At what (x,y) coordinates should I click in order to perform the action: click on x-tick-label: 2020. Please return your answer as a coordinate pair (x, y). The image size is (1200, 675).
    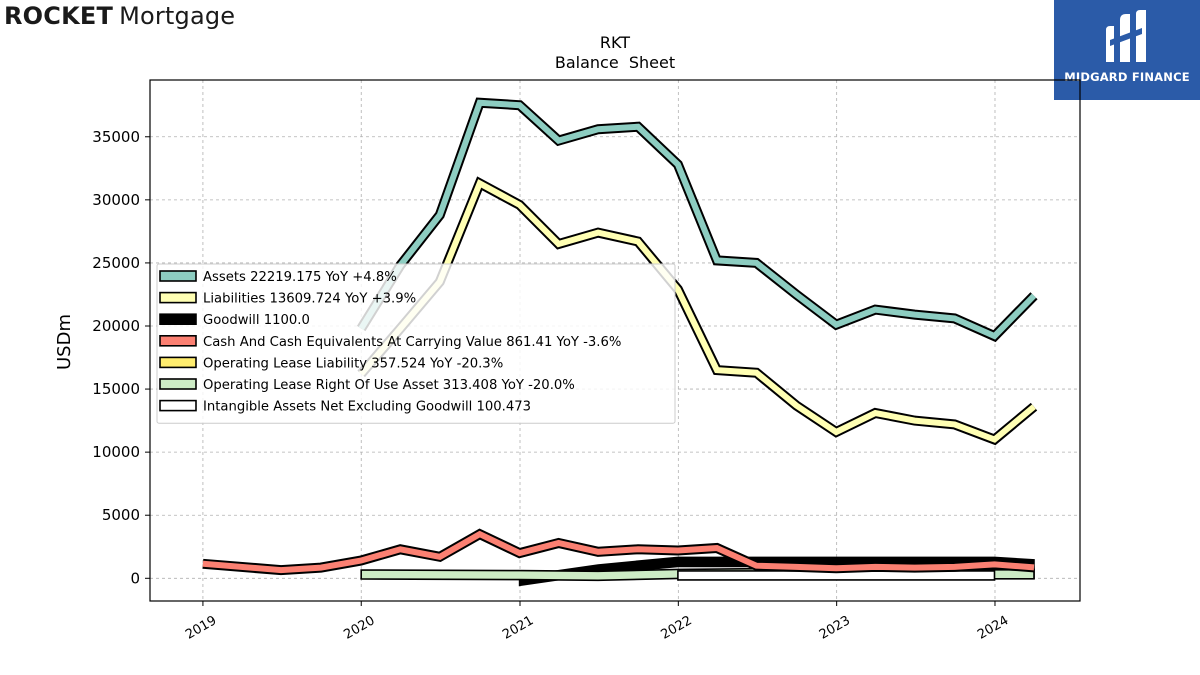
    Looking at the image, I should click on (359, 628).